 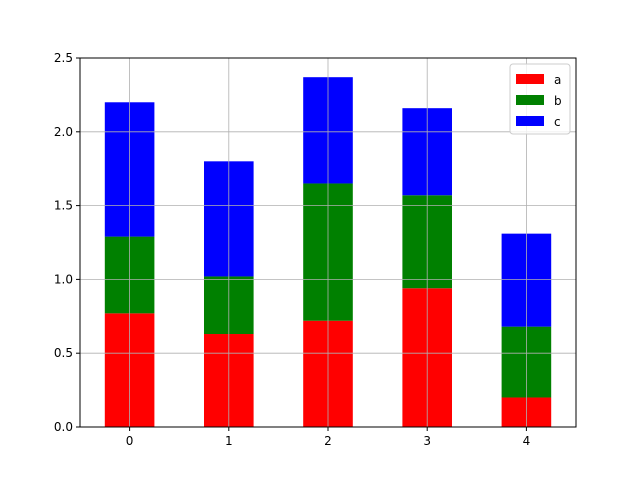 I want to click on legend-swatch-a, so click(x=530, y=79).